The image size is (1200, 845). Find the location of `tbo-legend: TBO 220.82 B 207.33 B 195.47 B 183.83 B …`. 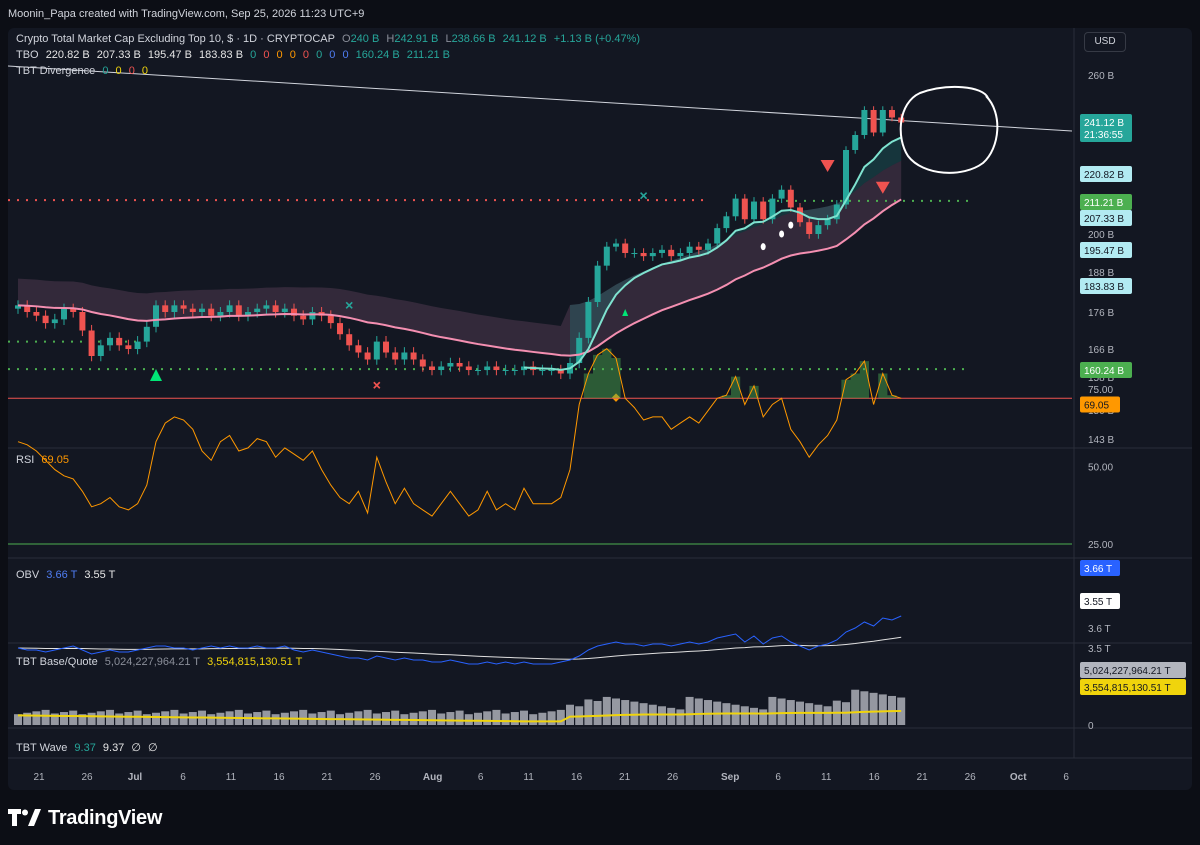

tbo-legend: TBO 220.82 B 207.33 B 195.47 B 183.83 B … is located at coordinates (233, 55).